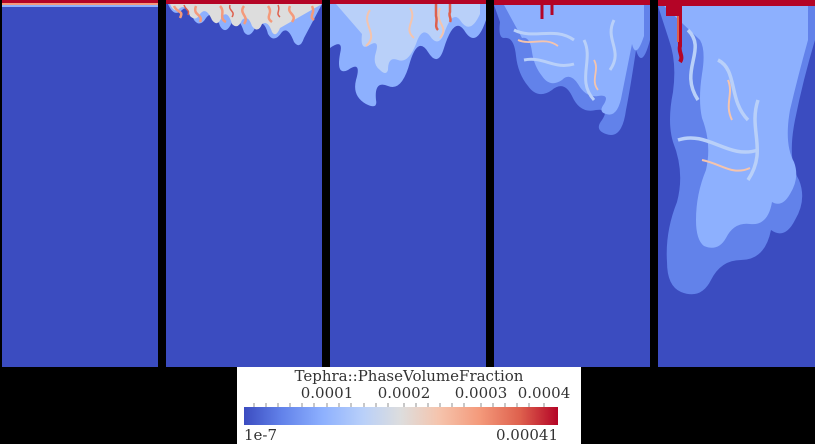  I want to click on legend-tick-marks, so click(399, 405).